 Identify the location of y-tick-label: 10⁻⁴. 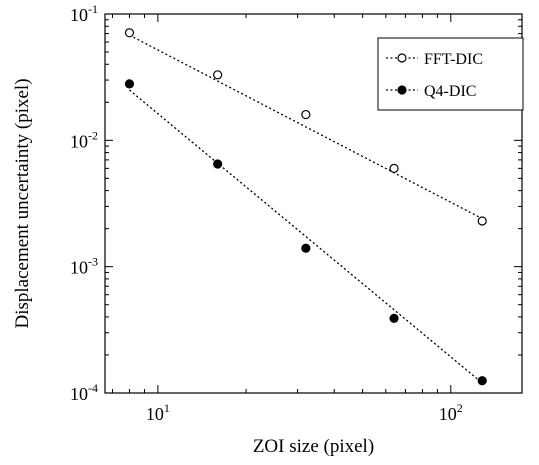
(84, 392).